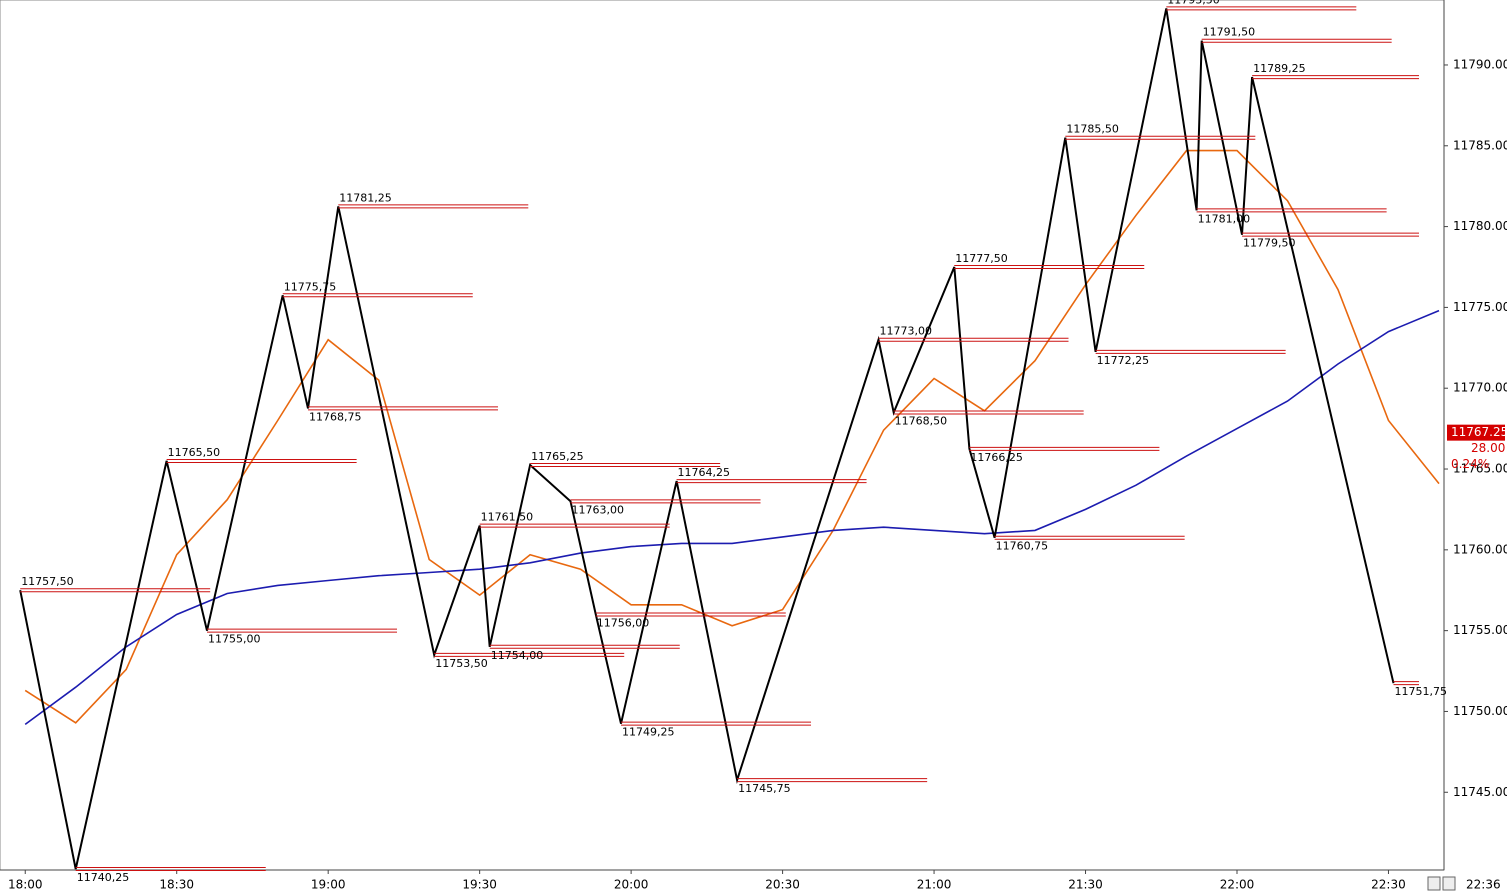  Describe the element at coordinates (1229, 32) in the screenshot. I see `pivot-label: 11791,50` at that location.